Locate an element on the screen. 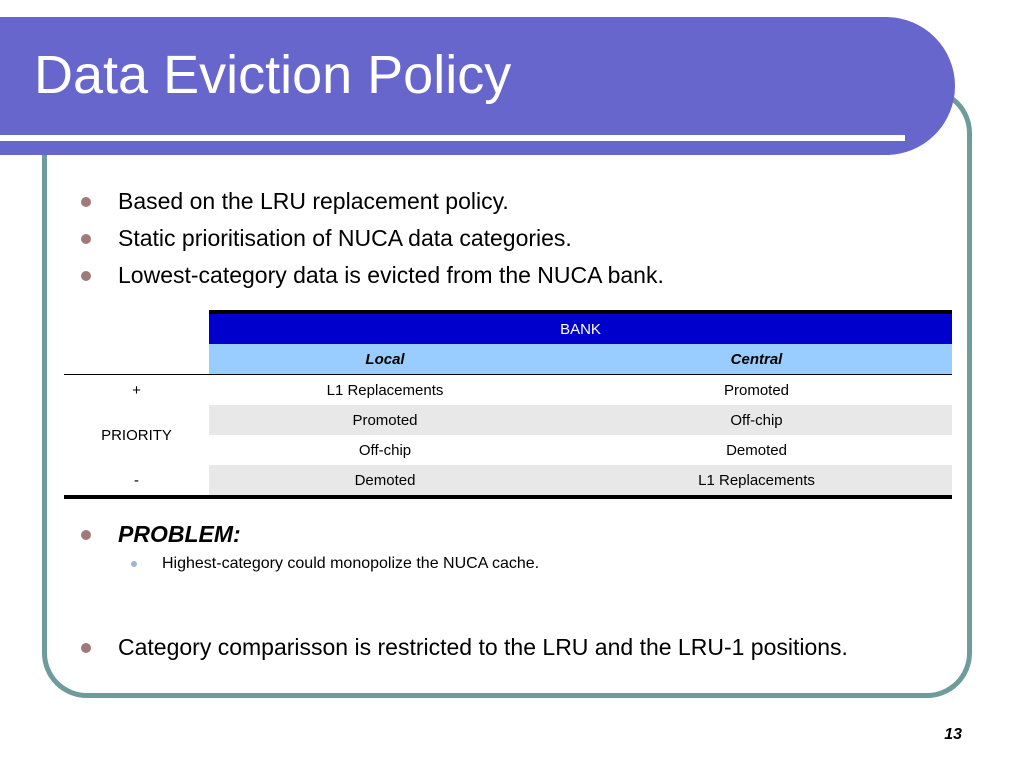 The width and height of the screenshot is (1024, 768). table-row: Off-chip Demoted is located at coordinates (508, 450).